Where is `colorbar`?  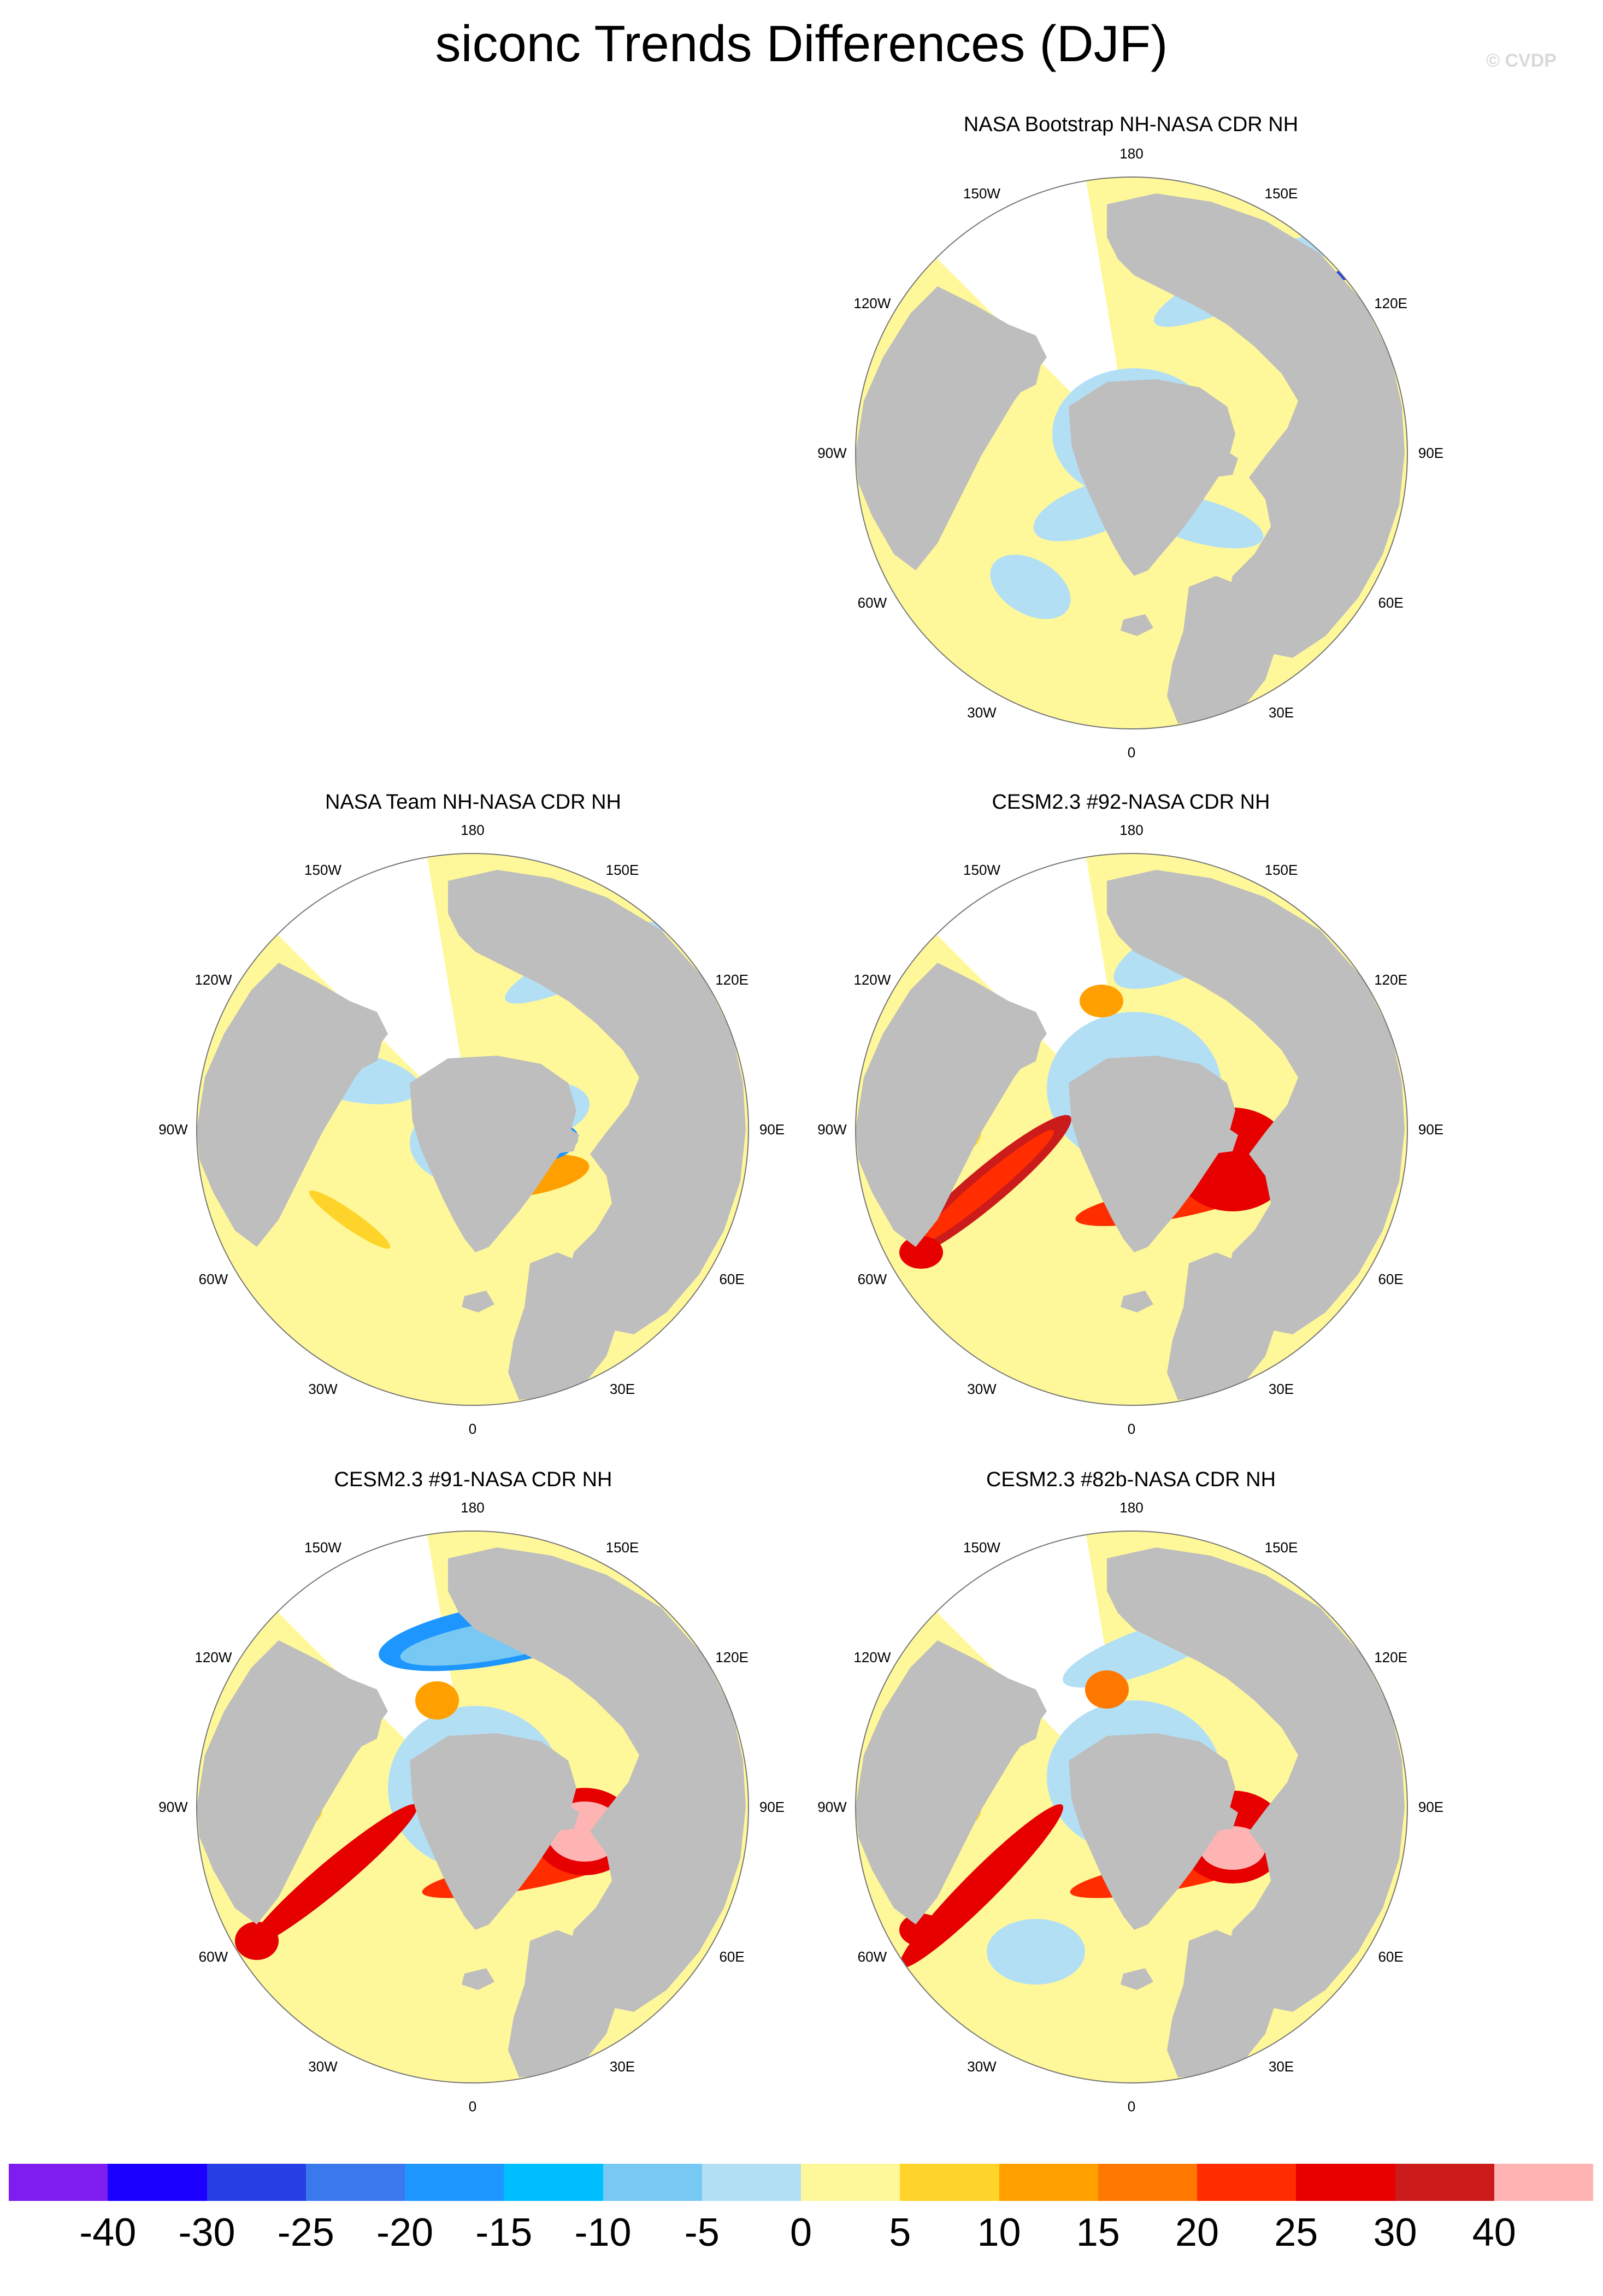
colorbar is located at coordinates (801, 2182).